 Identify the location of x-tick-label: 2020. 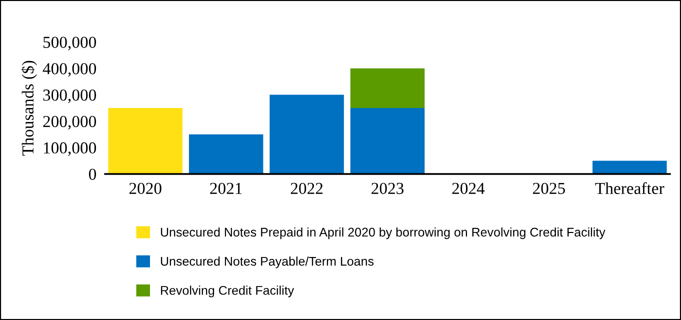
(145, 188).